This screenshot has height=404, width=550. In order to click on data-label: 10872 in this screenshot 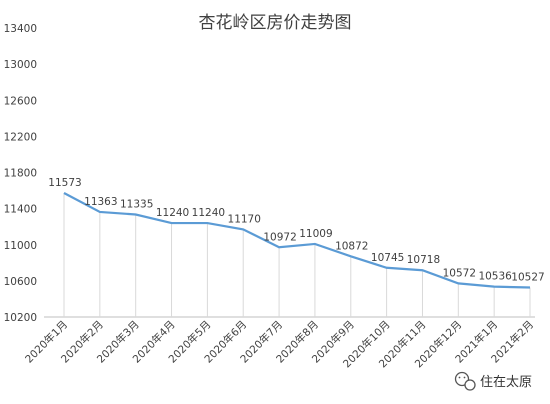, I will do `click(351, 246)`.